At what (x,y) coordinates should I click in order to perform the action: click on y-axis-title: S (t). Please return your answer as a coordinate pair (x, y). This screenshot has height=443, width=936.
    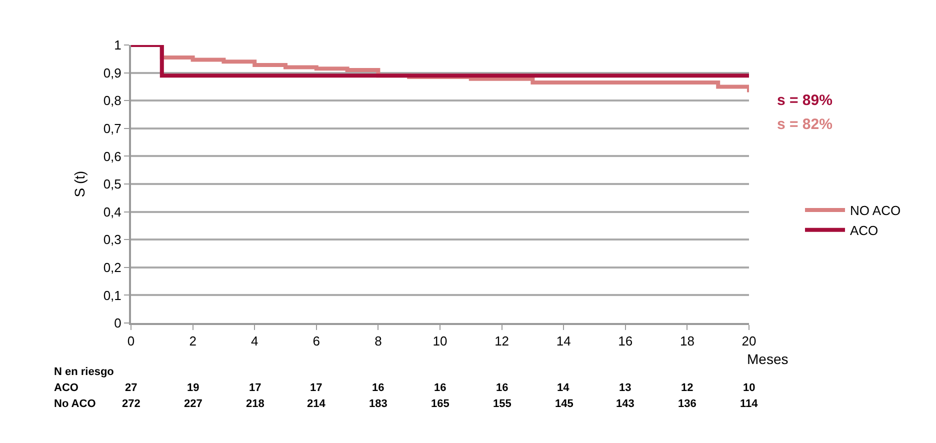
    Looking at the image, I should click on (79, 184).